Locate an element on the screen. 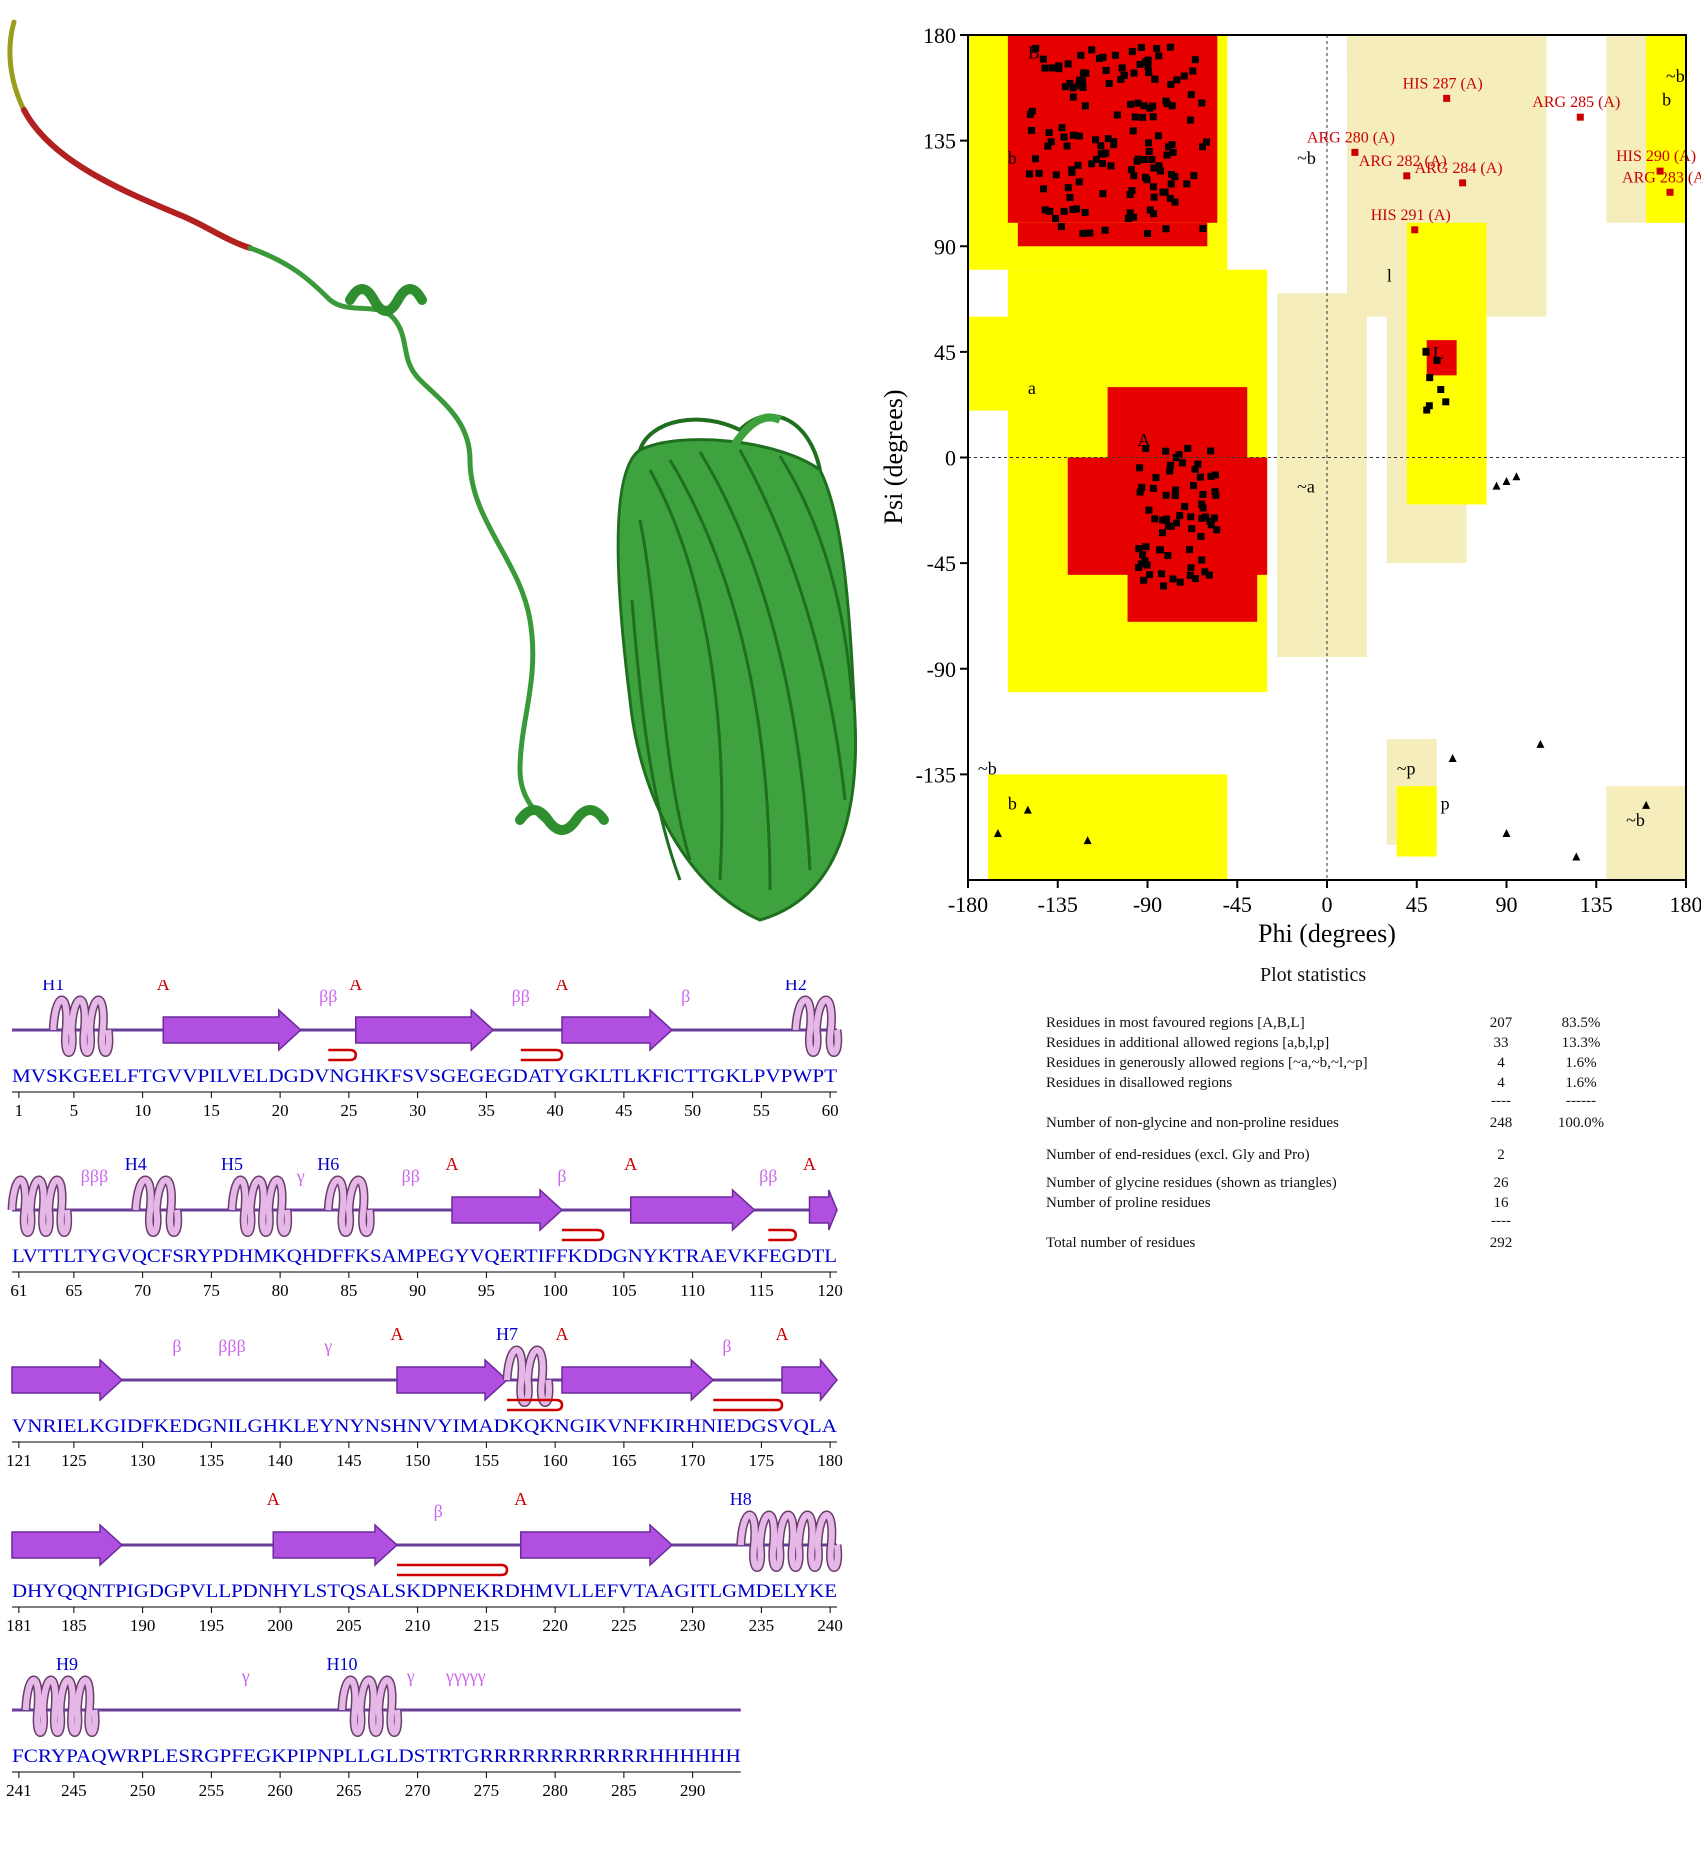 This screenshot has height=1850, width=1701. residue-number: 20 is located at coordinates (280, 1110).